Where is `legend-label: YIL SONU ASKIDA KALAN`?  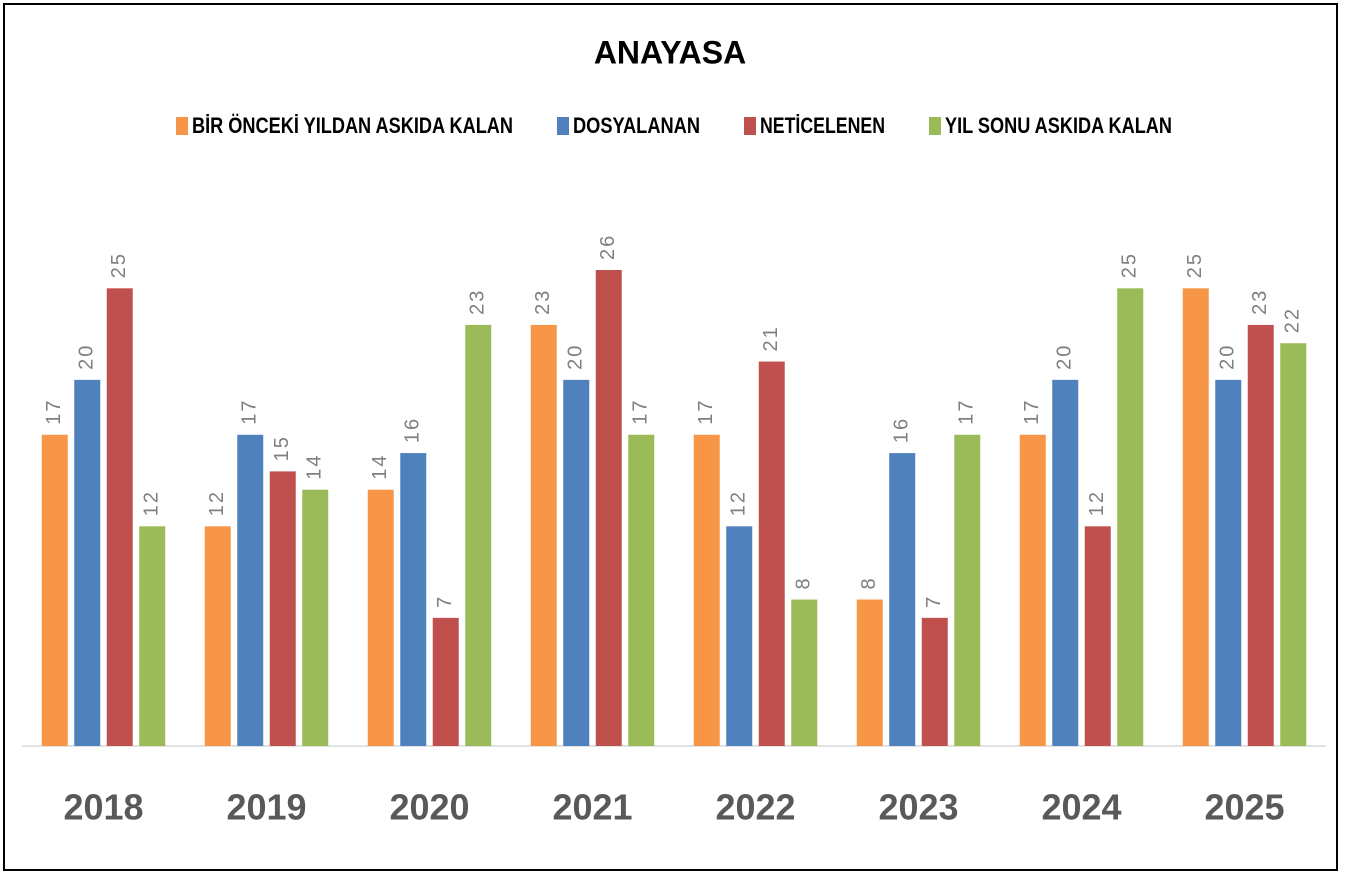
legend-label: YIL SONU ASKIDA KALAN is located at coordinates (1058, 125).